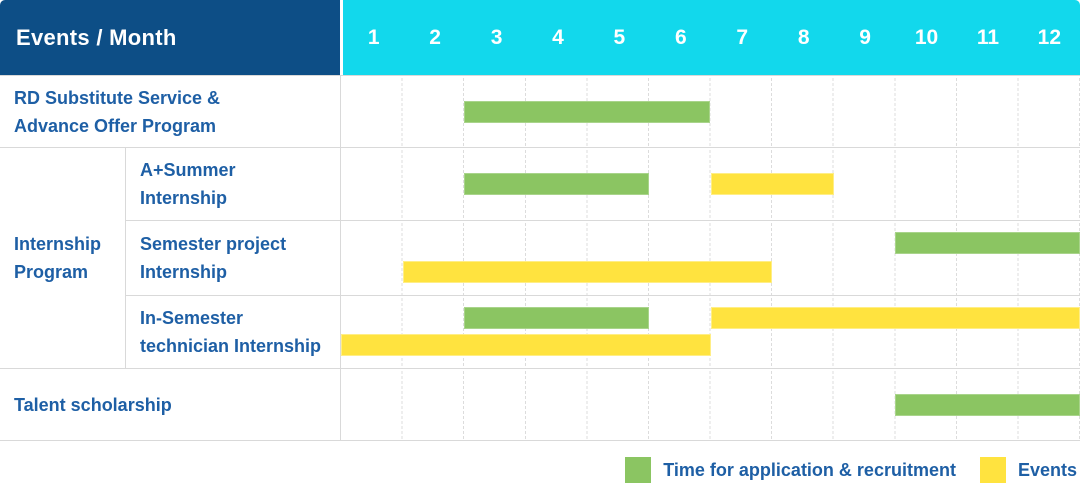 The height and width of the screenshot is (494, 1080). I want to click on row-label-semester-project-internship: Semester project Internship, so click(232, 257).